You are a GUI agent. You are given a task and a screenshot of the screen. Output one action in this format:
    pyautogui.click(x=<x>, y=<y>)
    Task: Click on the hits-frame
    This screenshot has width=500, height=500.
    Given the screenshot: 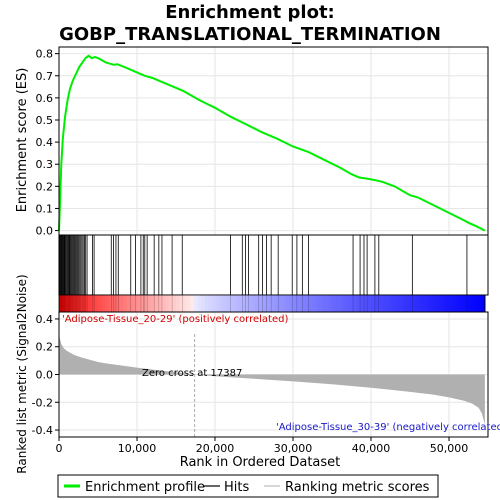 What is the action you would take?
    pyautogui.click(x=273, y=265)
    